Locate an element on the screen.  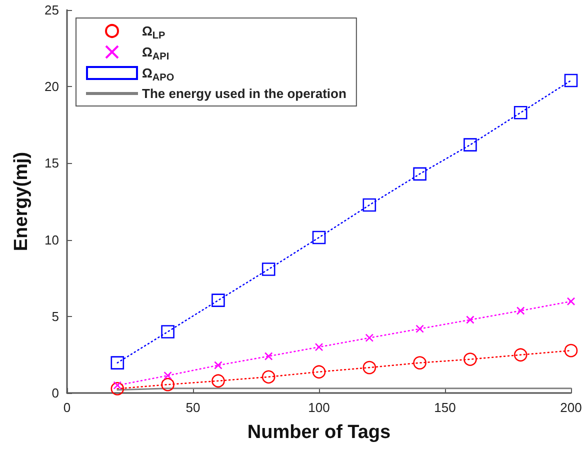
y-tick-label: 0 is located at coordinates (55, 393).